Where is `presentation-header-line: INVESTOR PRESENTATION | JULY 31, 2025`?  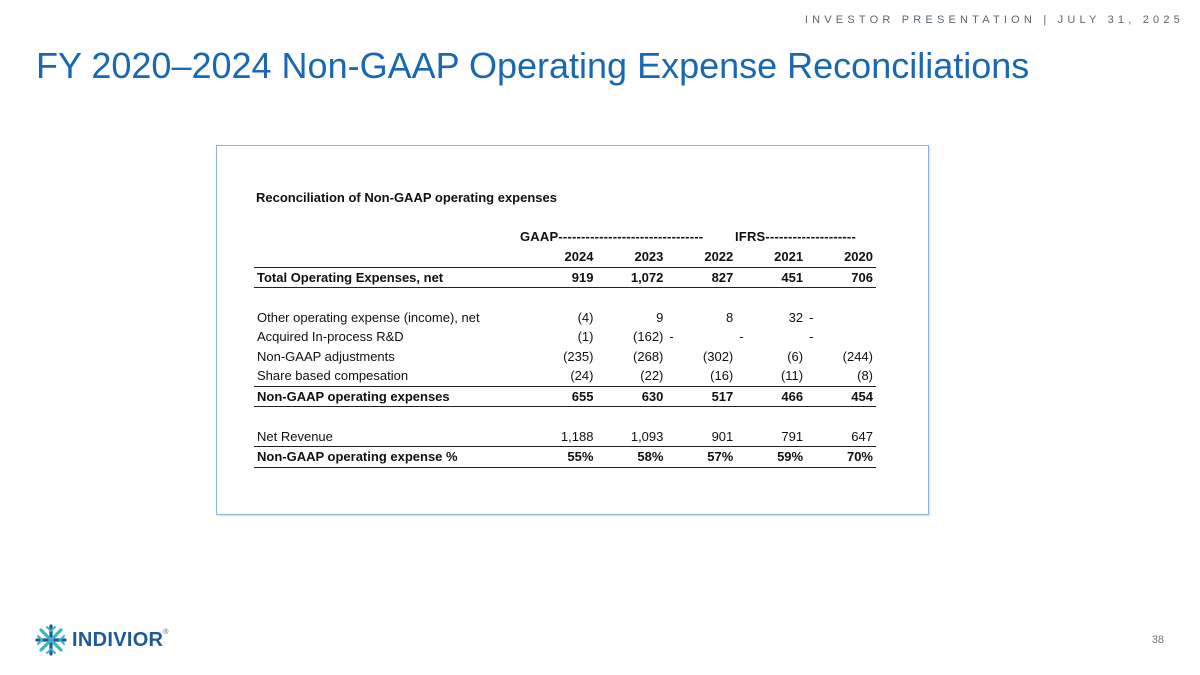 presentation-header-line: INVESTOR PRESENTATION | JULY 31, 2025 is located at coordinates (994, 20).